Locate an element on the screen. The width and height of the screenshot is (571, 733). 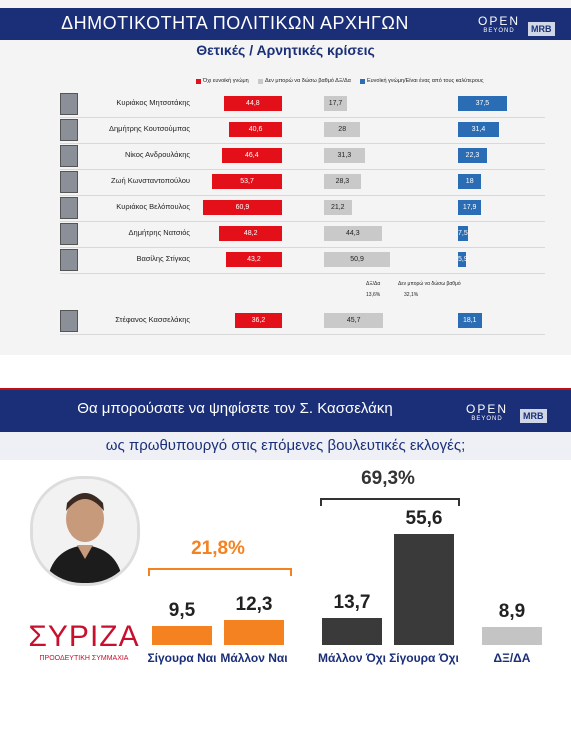
negative-bar: 43,2 is located at coordinates (253, 259).